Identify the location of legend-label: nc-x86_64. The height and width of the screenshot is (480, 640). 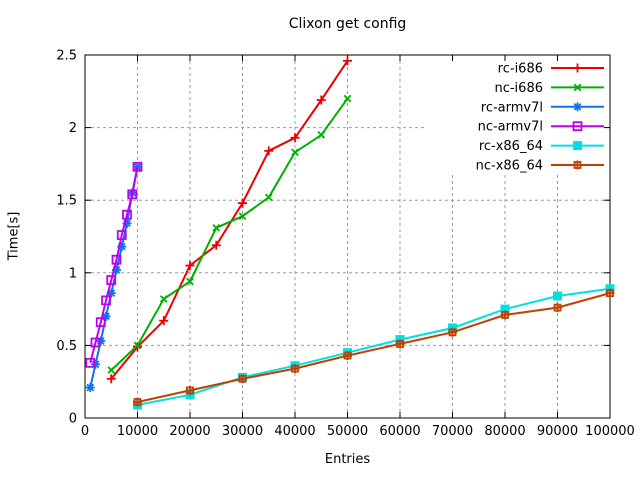
(509, 166).